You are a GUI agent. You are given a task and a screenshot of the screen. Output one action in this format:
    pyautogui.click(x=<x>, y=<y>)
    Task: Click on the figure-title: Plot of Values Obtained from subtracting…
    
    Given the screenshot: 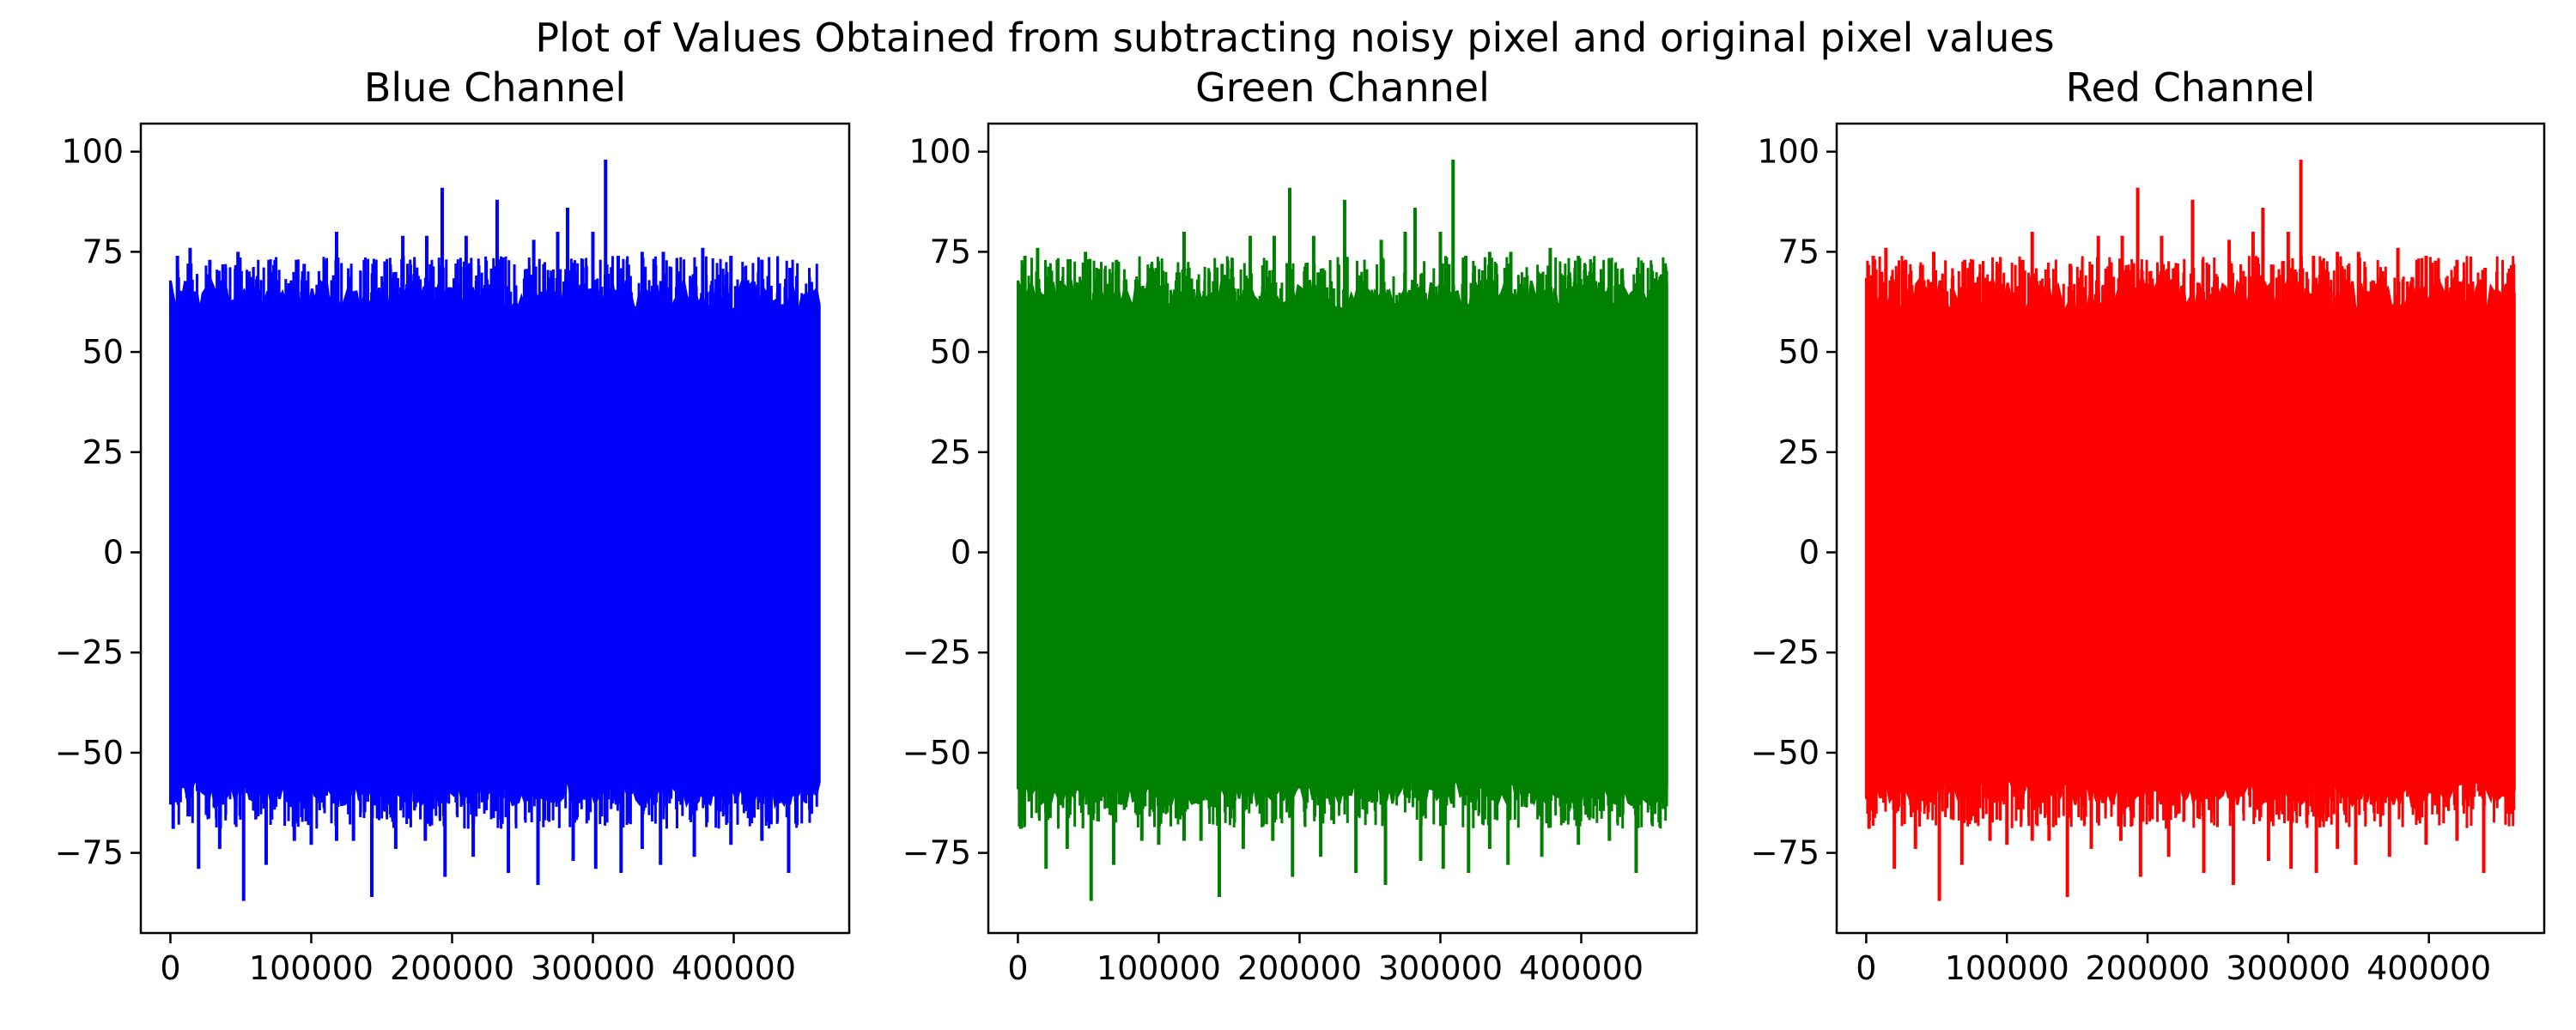 What is the action you would take?
    pyautogui.click(x=1294, y=38)
    